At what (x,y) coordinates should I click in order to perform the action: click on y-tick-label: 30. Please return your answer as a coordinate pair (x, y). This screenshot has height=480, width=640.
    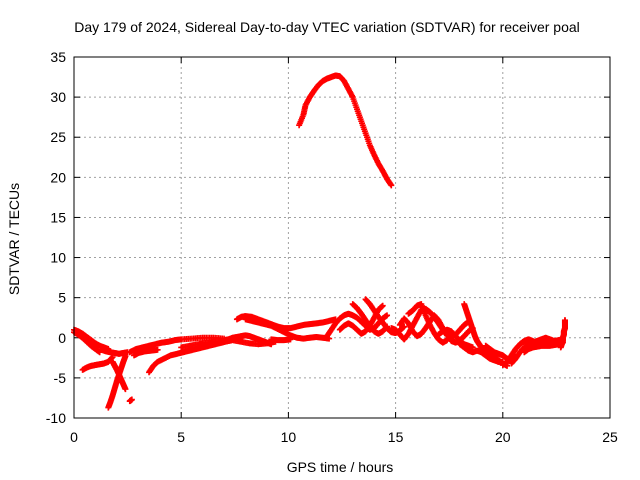
    Looking at the image, I should click on (58, 97).